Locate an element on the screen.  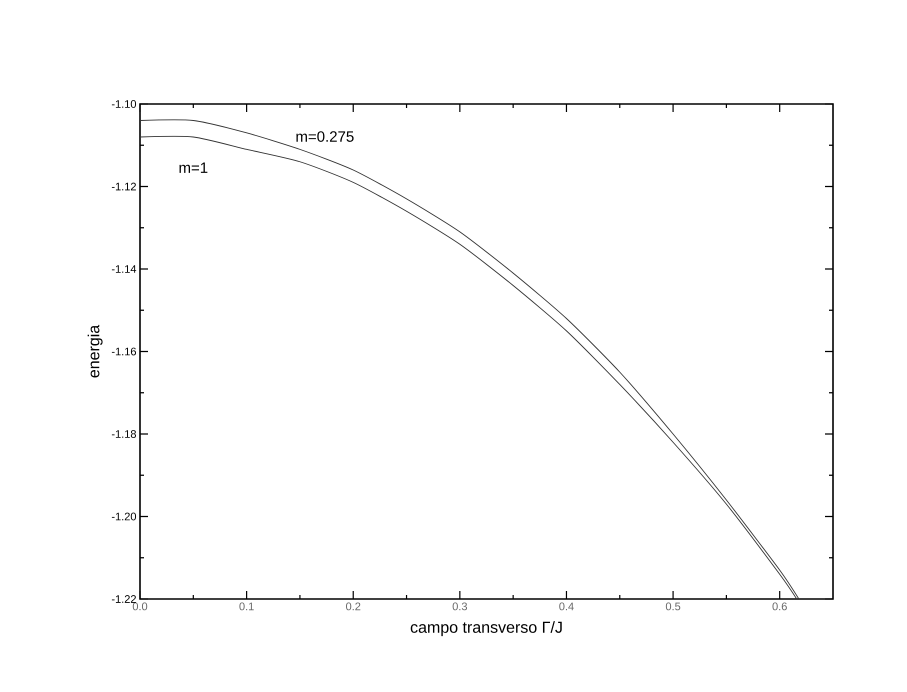
series-label: m=1 is located at coordinates (194, 167).